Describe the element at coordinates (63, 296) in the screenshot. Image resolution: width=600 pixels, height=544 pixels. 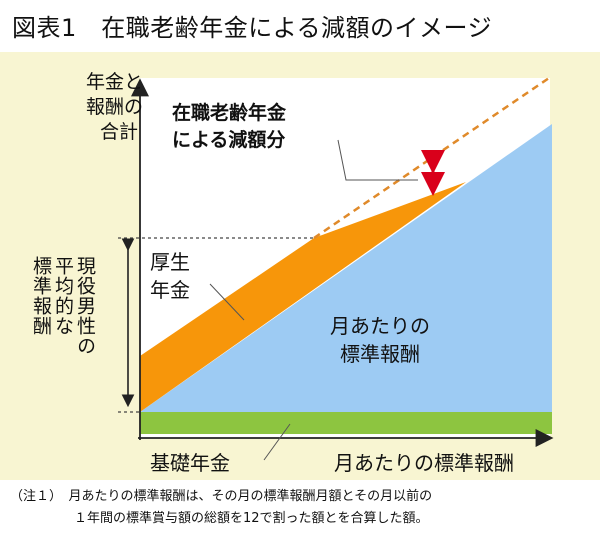
I see `average-salary-label-line: 平均的な` at that location.